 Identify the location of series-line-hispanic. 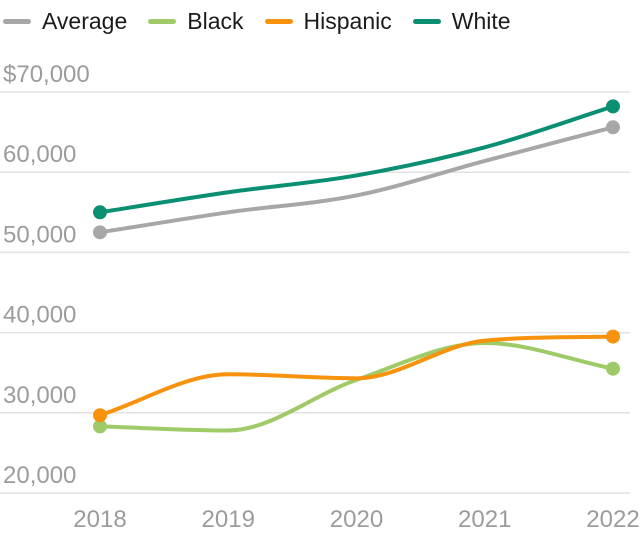
(356, 376).